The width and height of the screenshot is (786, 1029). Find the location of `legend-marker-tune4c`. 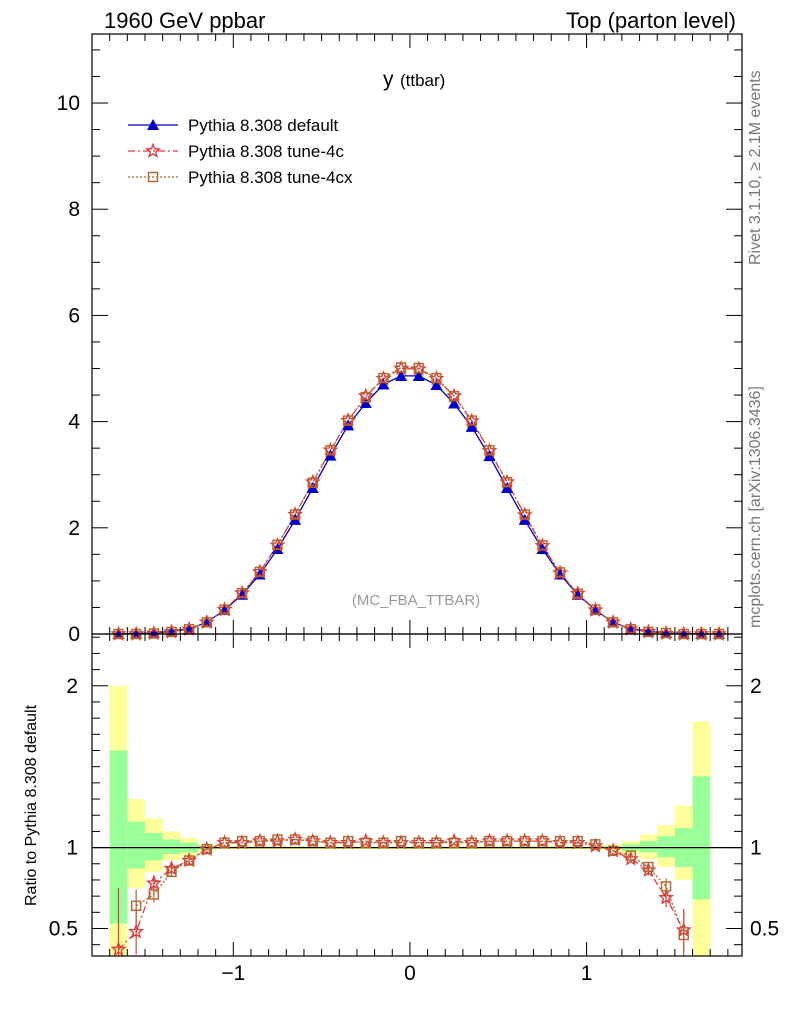

legend-marker-tune4c is located at coordinates (153, 150).